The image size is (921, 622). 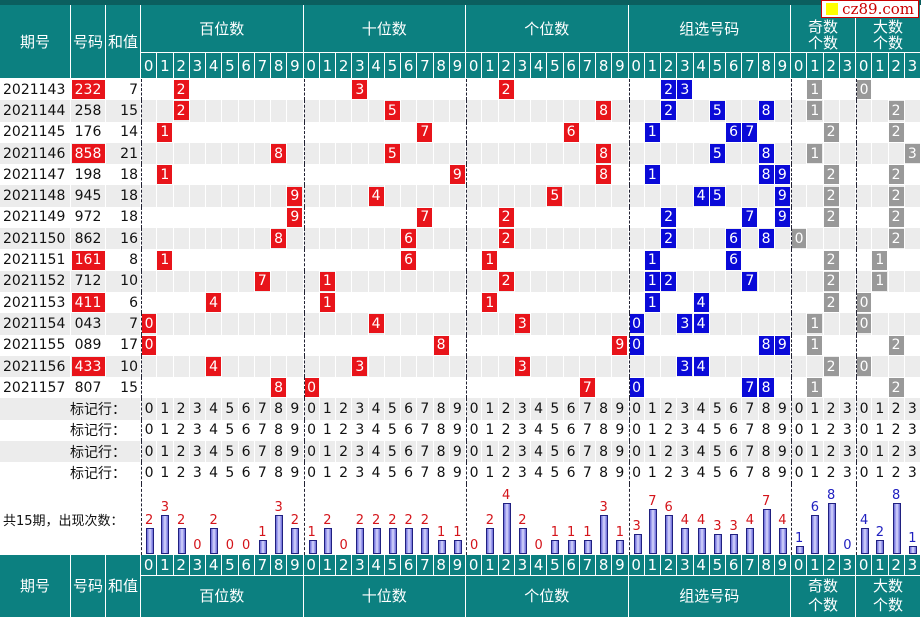 I want to click on marker-cell-tens: 5, so click(x=392, y=409).